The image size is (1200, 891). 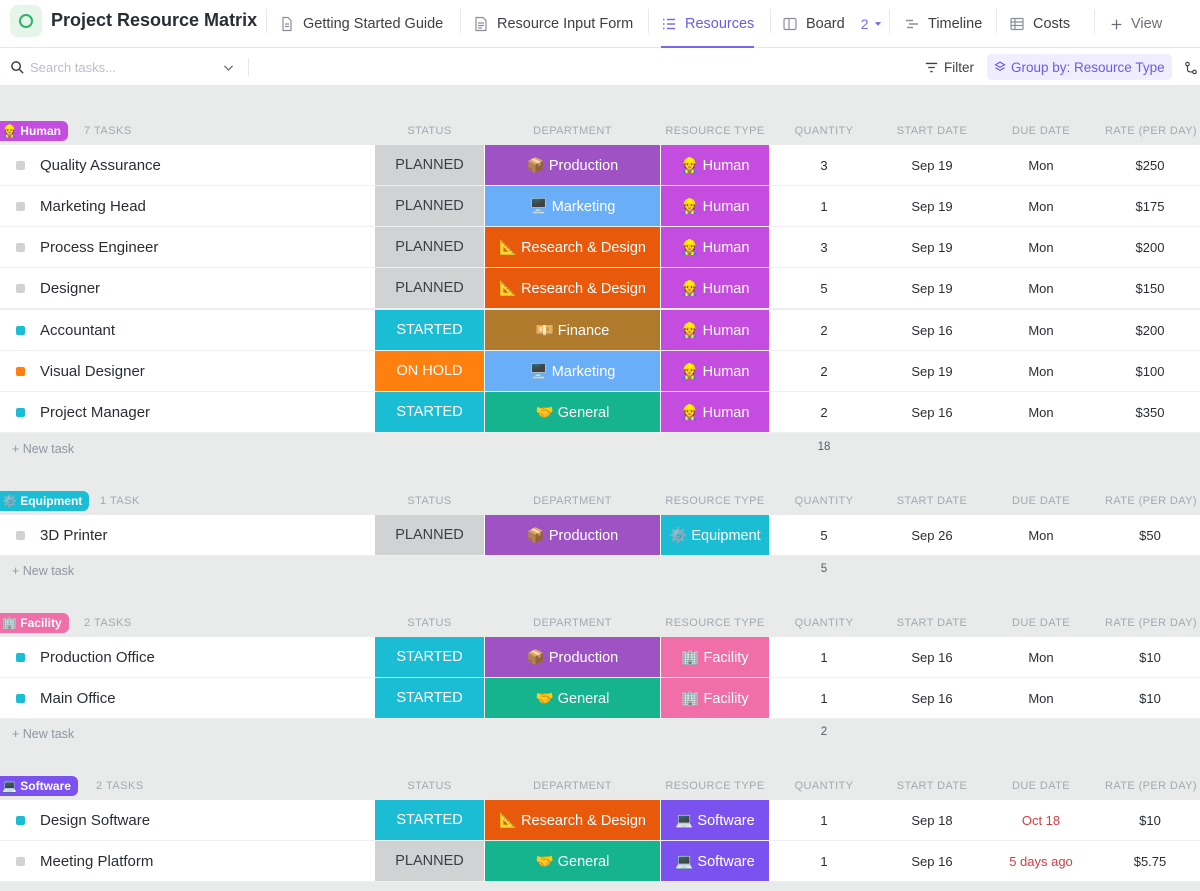 What do you see at coordinates (99, 247) in the screenshot?
I see `task-name: Process Engineer` at bounding box center [99, 247].